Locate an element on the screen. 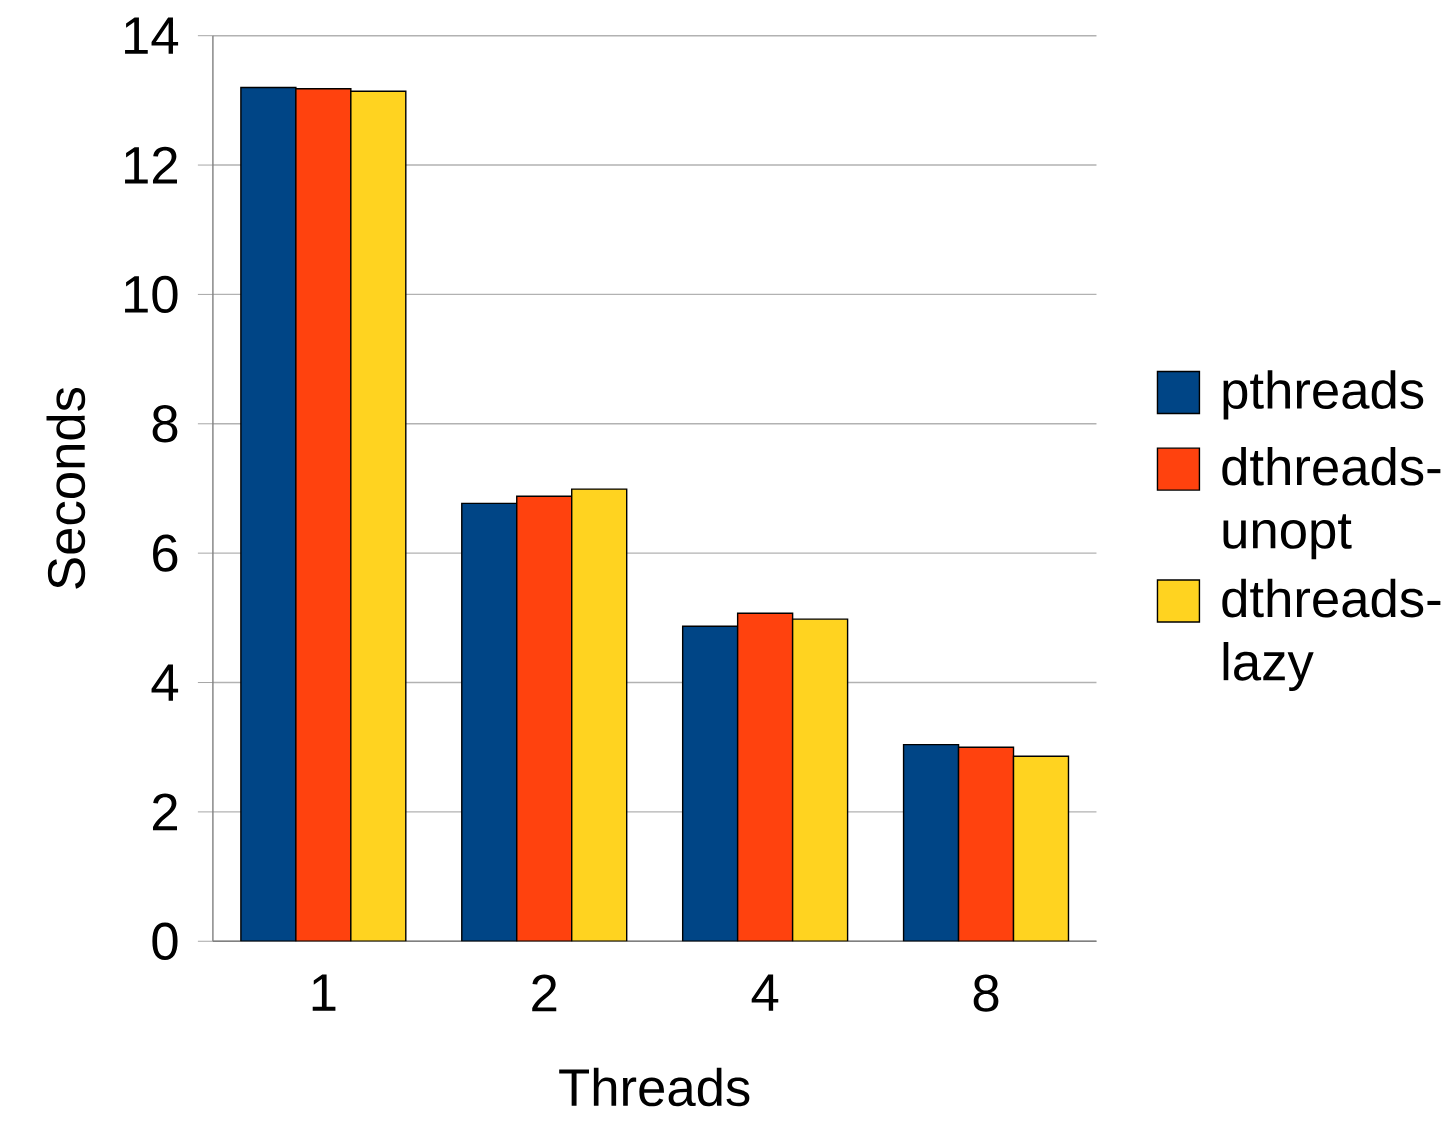 Image resolution: width=1450 pixels, height=1140 pixels. x-tick-label: 1 is located at coordinates (324, 992).